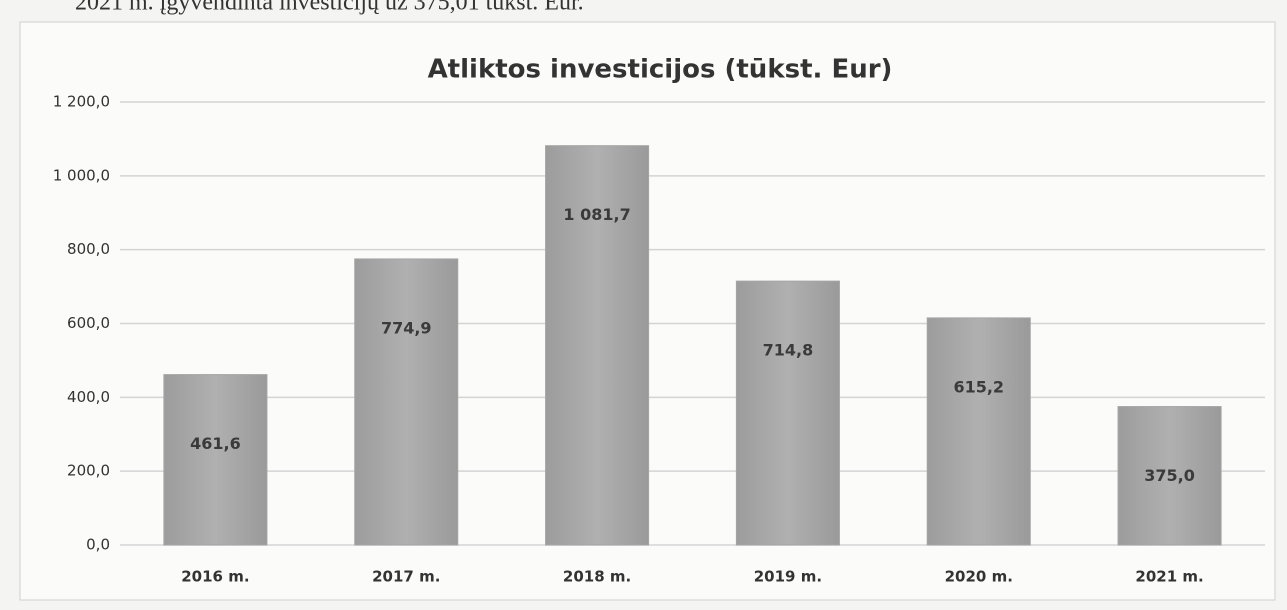  Describe the element at coordinates (81, 175) in the screenshot. I see `y-tick-label: 1 000,0` at that location.